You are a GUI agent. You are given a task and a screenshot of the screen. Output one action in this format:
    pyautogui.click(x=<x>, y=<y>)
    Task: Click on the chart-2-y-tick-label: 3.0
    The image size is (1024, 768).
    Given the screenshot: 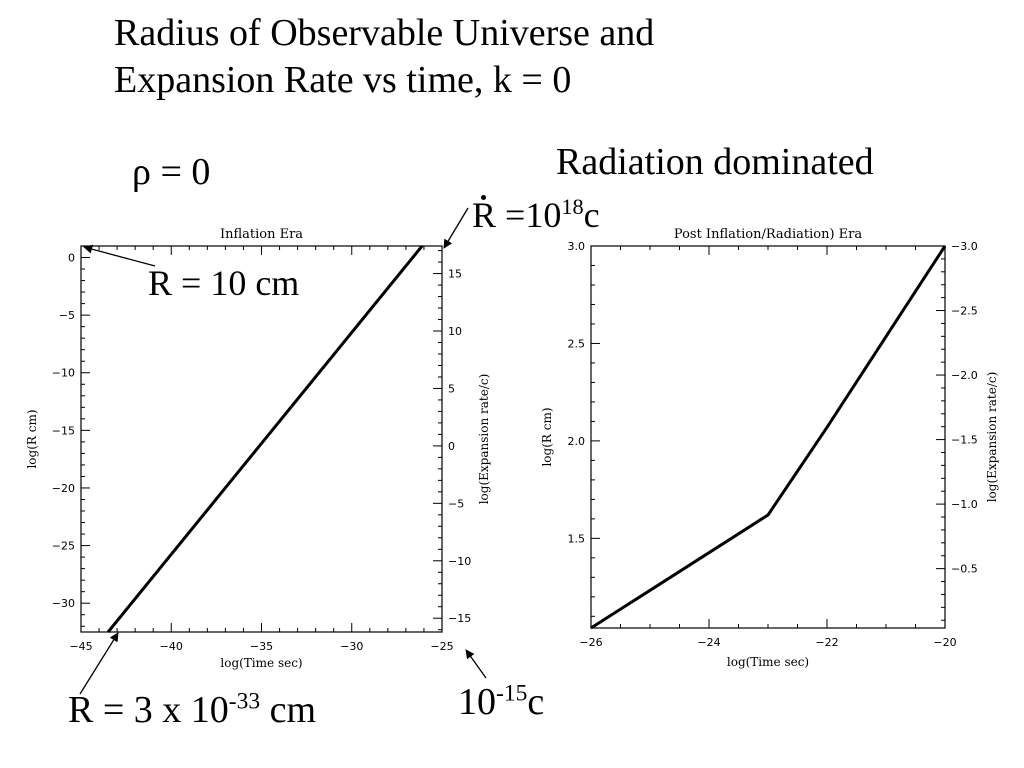 What is the action you would take?
    pyautogui.click(x=577, y=246)
    